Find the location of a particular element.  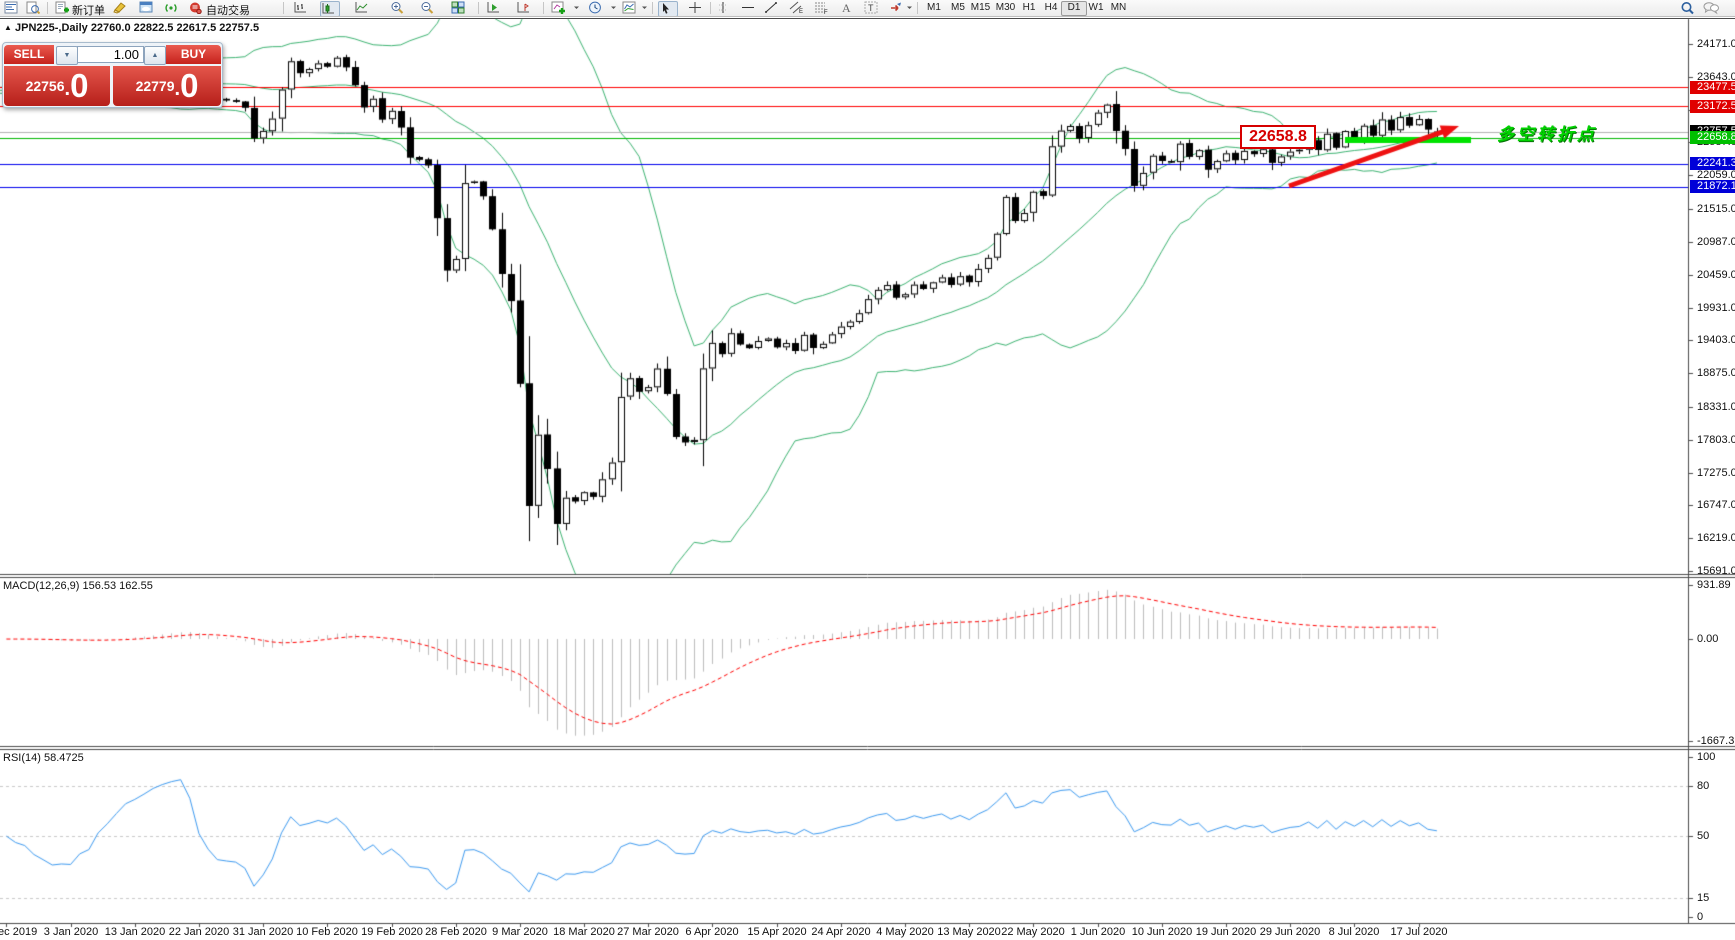

timeframe-W1: W1 is located at coordinates (1096, 7).